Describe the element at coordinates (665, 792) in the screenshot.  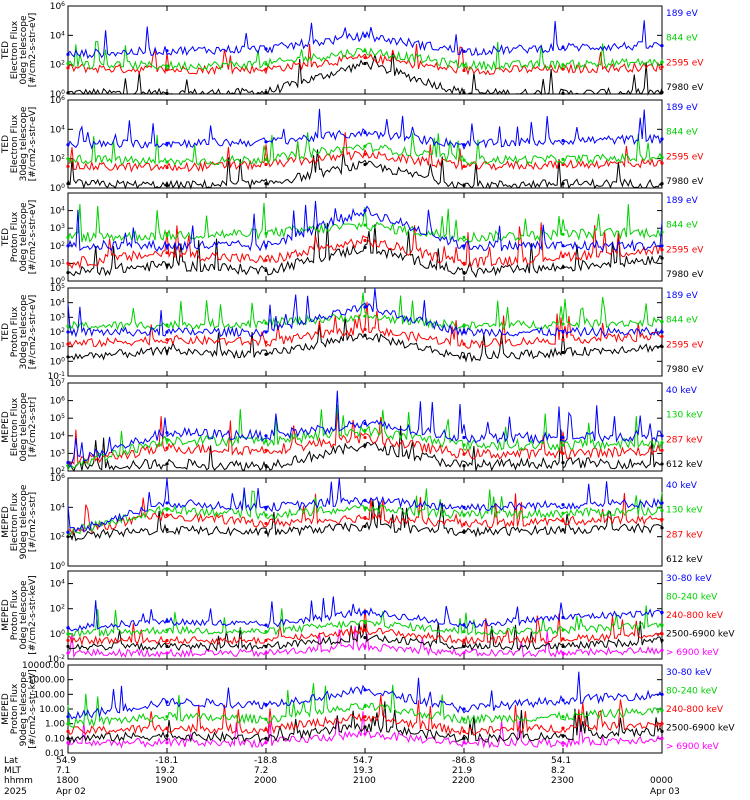
I see `bottom-axis-value: Apr 03` at that location.